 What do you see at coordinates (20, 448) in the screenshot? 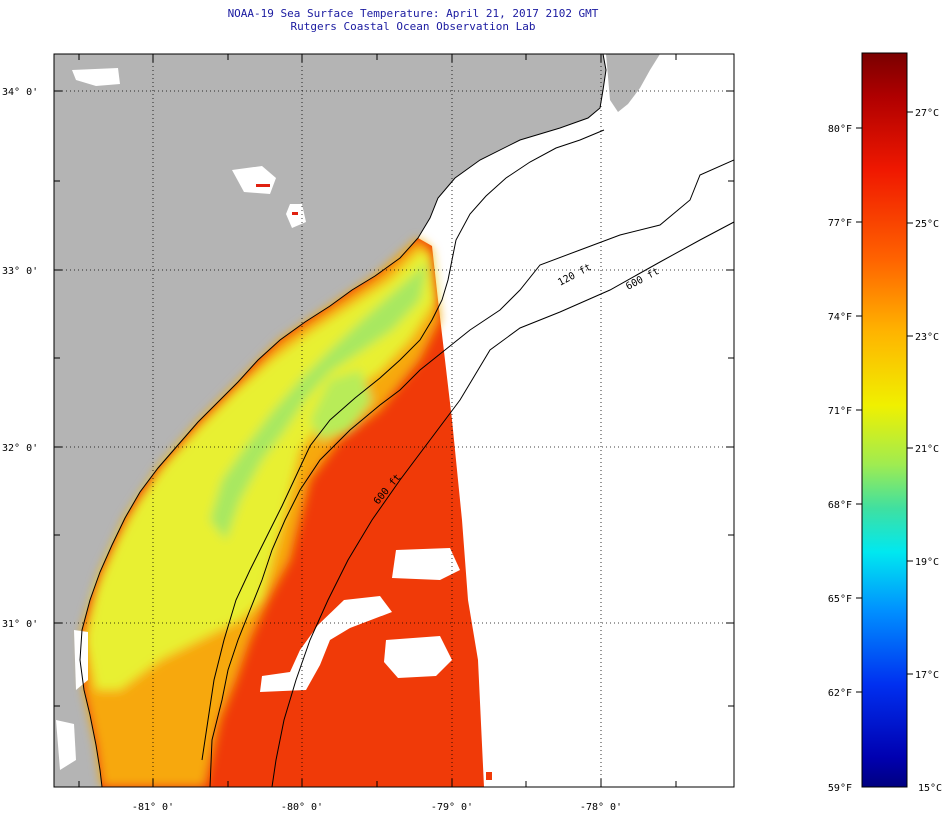
I see `lat-label-32: 32° 0'` at bounding box center [20, 448].